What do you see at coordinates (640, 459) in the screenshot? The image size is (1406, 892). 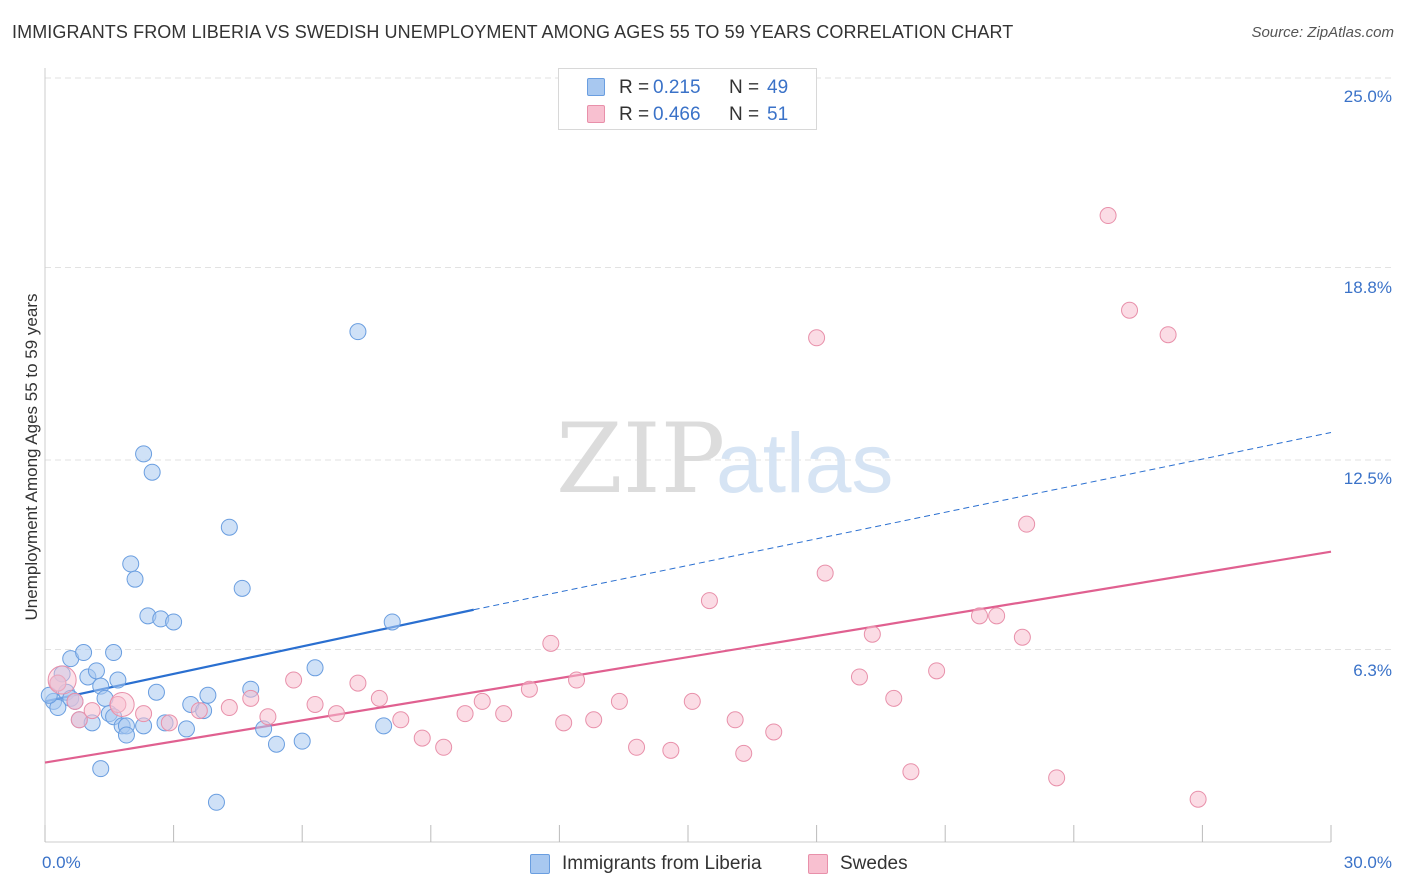 I see `watermark-zip: ZIP` at bounding box center [640, 459].